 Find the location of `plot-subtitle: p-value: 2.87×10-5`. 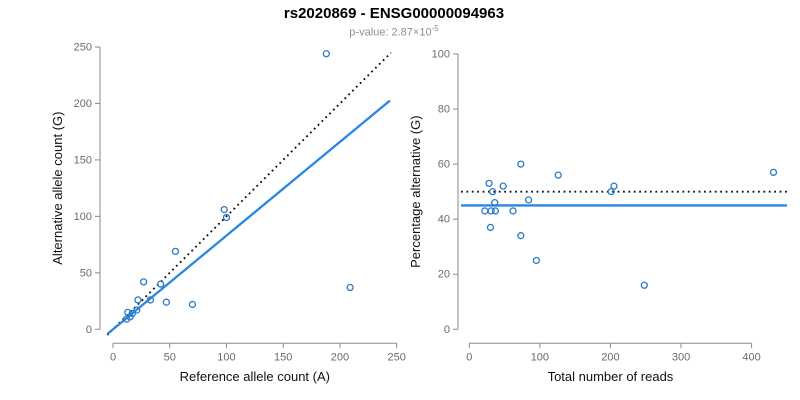

plot-subtitle: p-value: 2.87×10-5 is located at coordinates (394, 31).